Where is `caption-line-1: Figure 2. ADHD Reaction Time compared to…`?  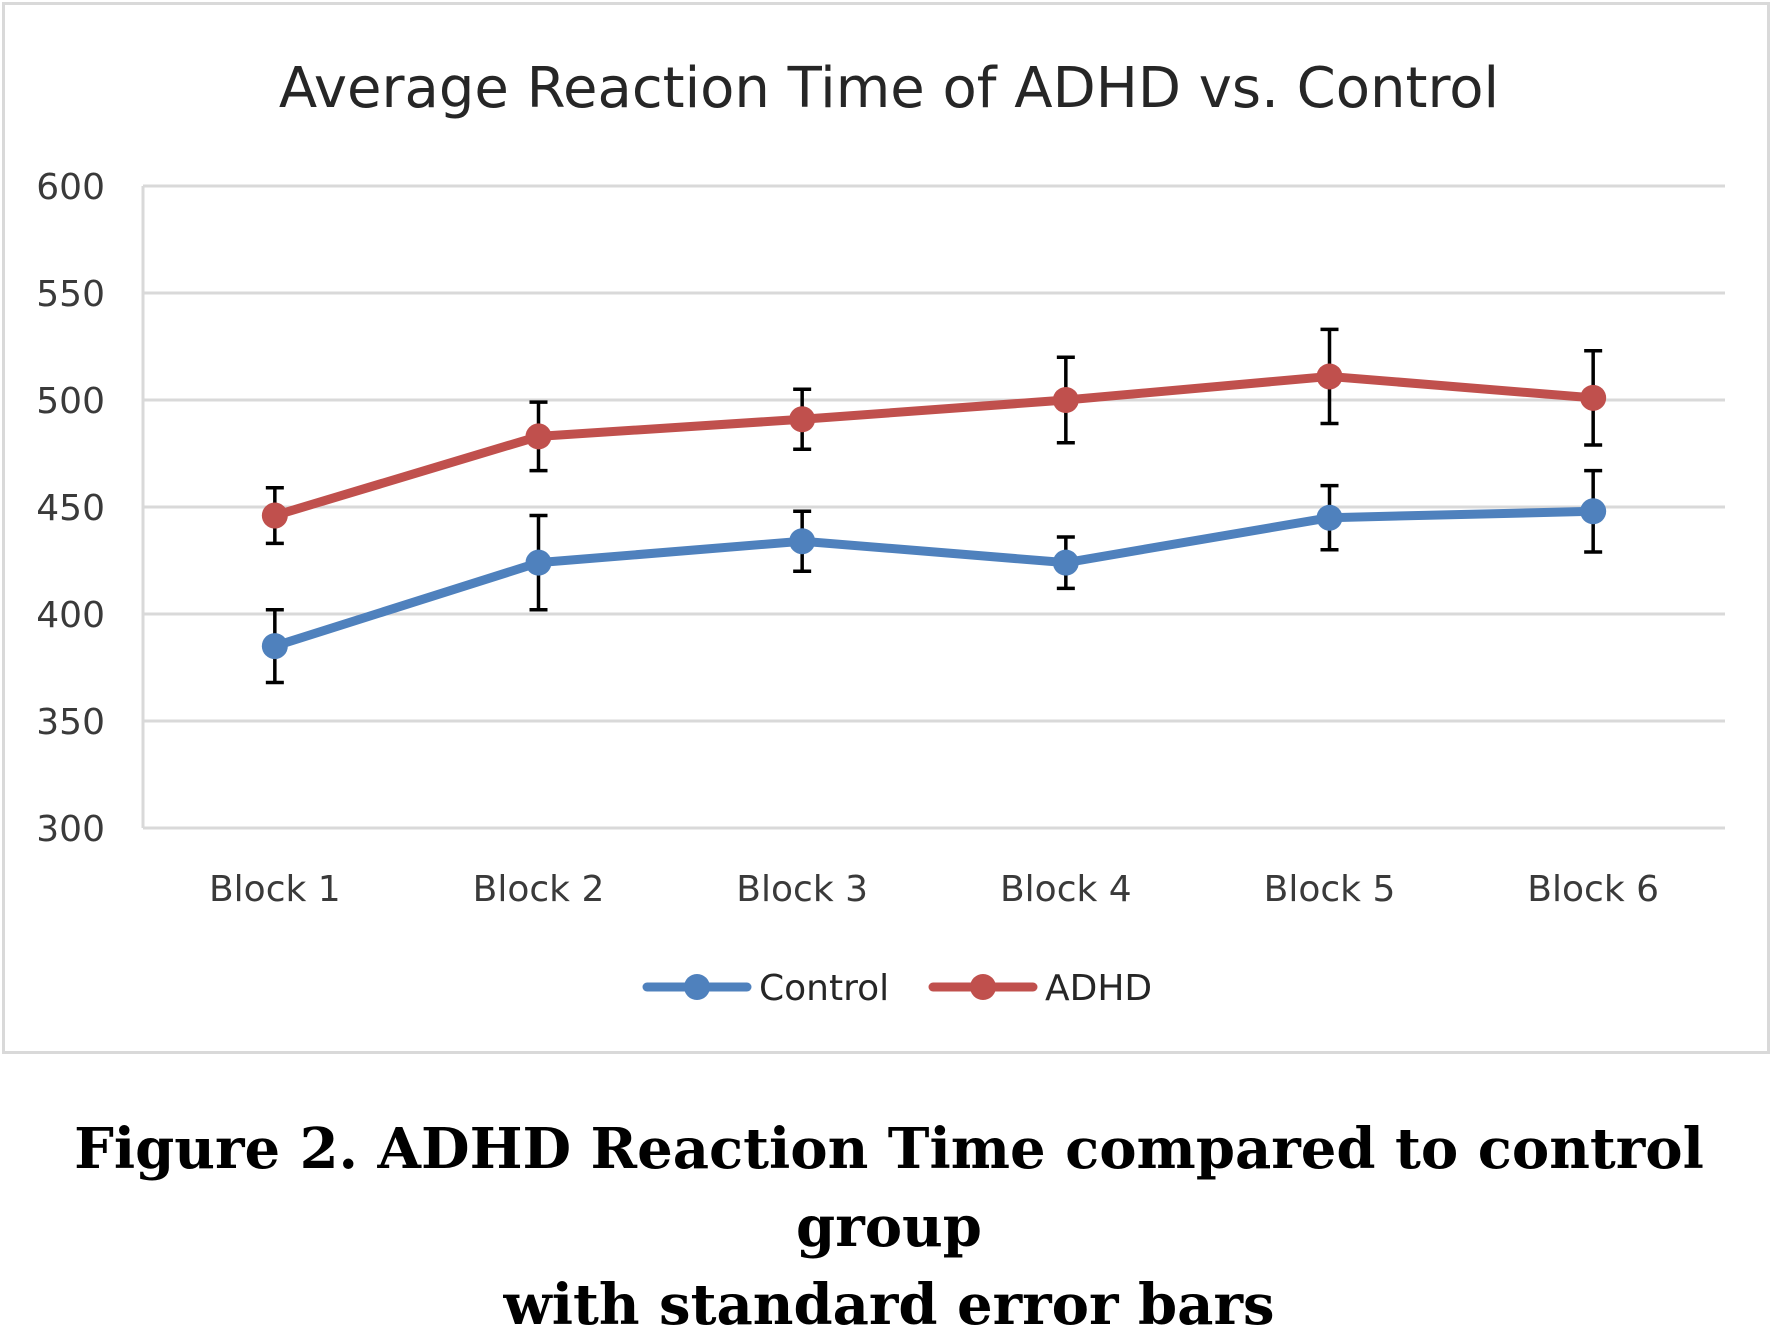 caption-line-1: Figure 2. ADHD Reaction Time compared to… is located at coordinates (889, 1188).